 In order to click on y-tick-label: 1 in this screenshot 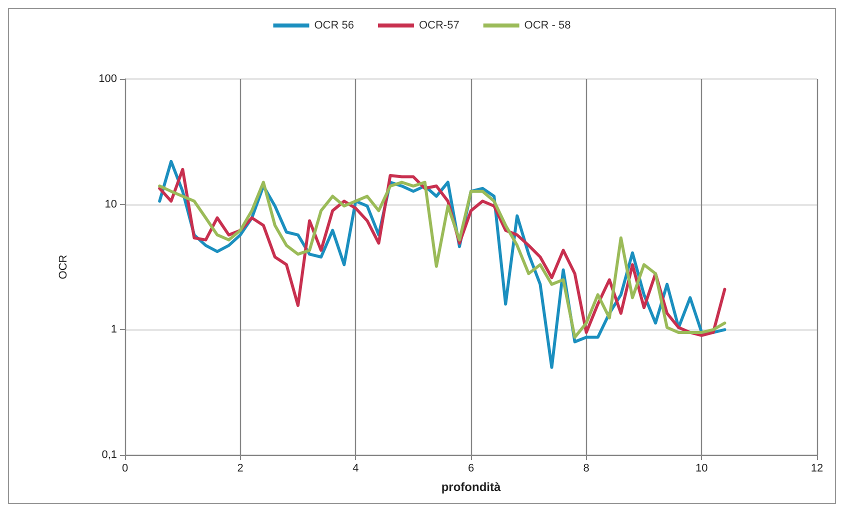, I will do `click(113, 330)`.